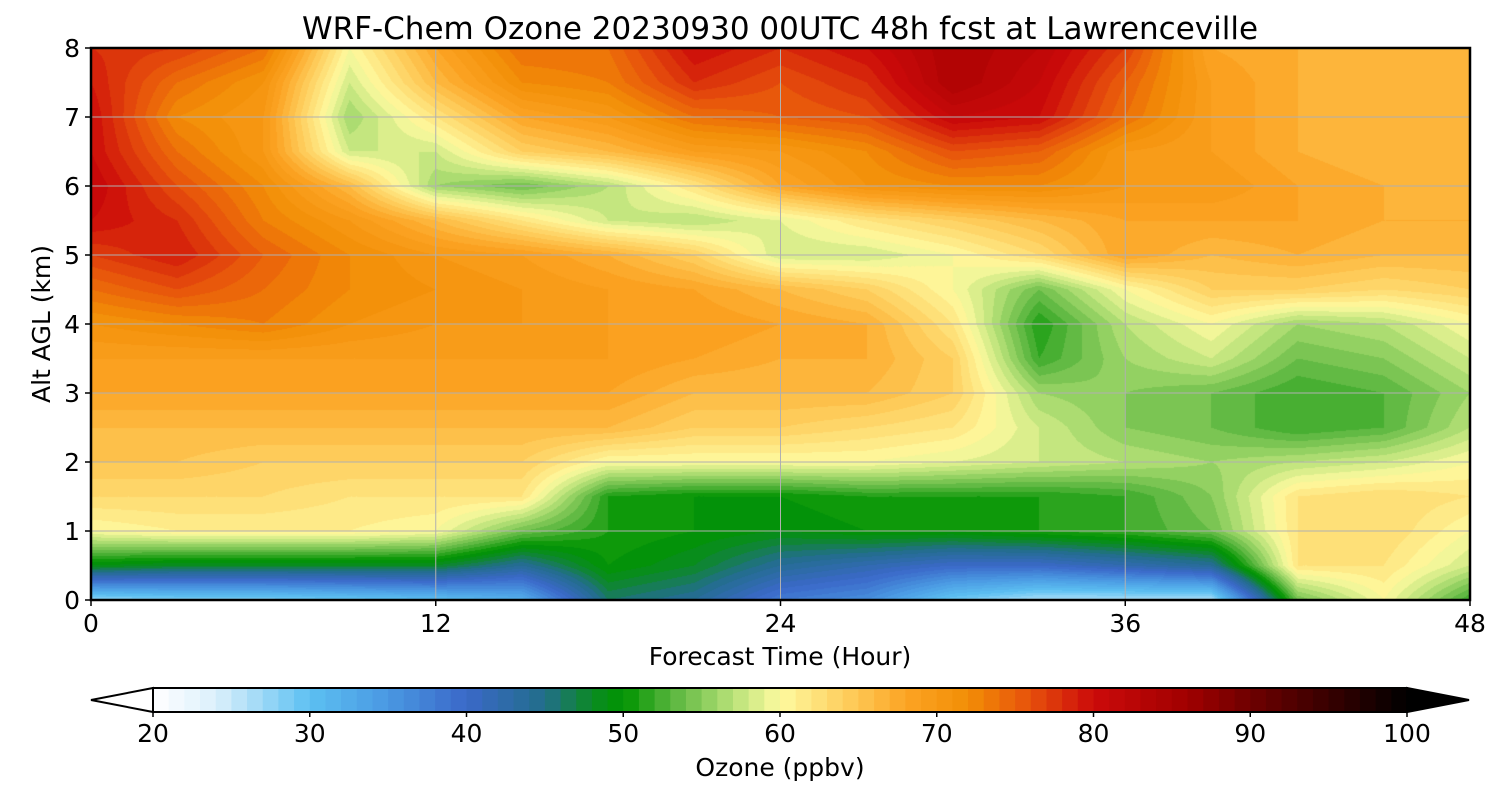 The width and height of the screenshot is (1500, 800). Describe the element at coordinates (1125, 623) in the screenshot. I see `x-tick-label: 36` at that location.